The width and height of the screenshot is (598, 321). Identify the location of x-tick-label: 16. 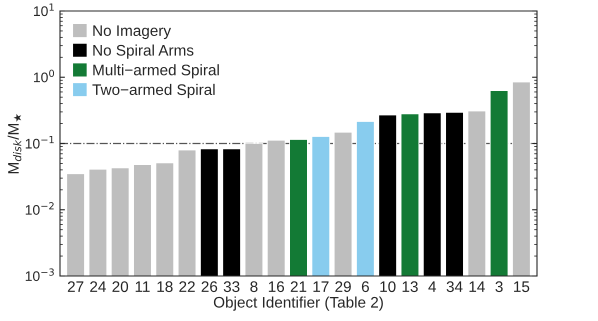
(276, 286).